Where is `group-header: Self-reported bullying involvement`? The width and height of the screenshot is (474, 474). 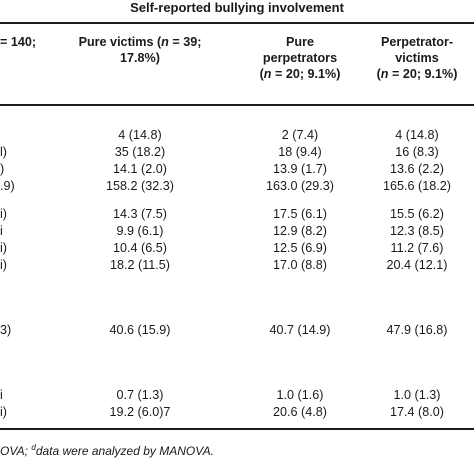
group-header: Self-reported bullying involvement is located at coordinates (237, 7).